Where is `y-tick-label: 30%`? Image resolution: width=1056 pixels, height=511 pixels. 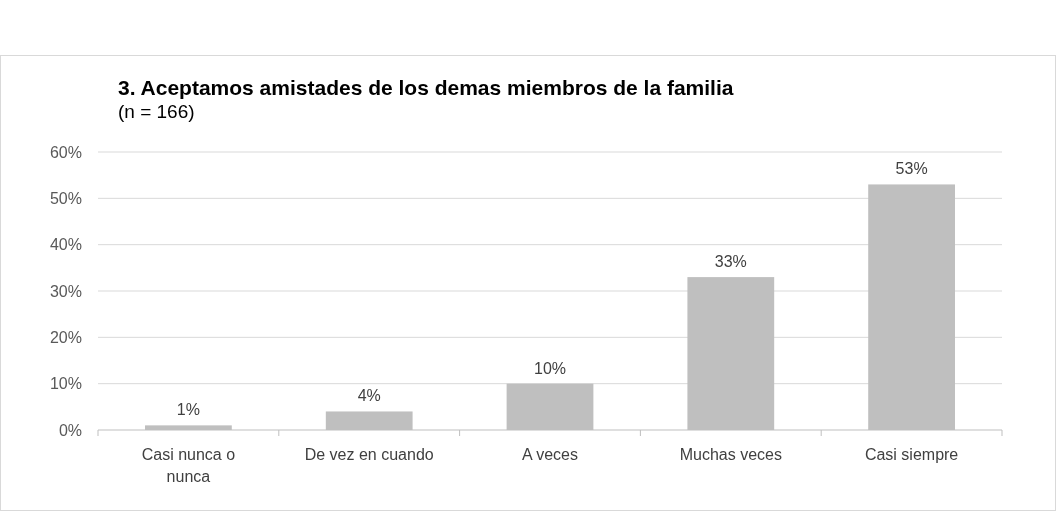
y-tick-label: 30% is located at coordinates (65, 291).